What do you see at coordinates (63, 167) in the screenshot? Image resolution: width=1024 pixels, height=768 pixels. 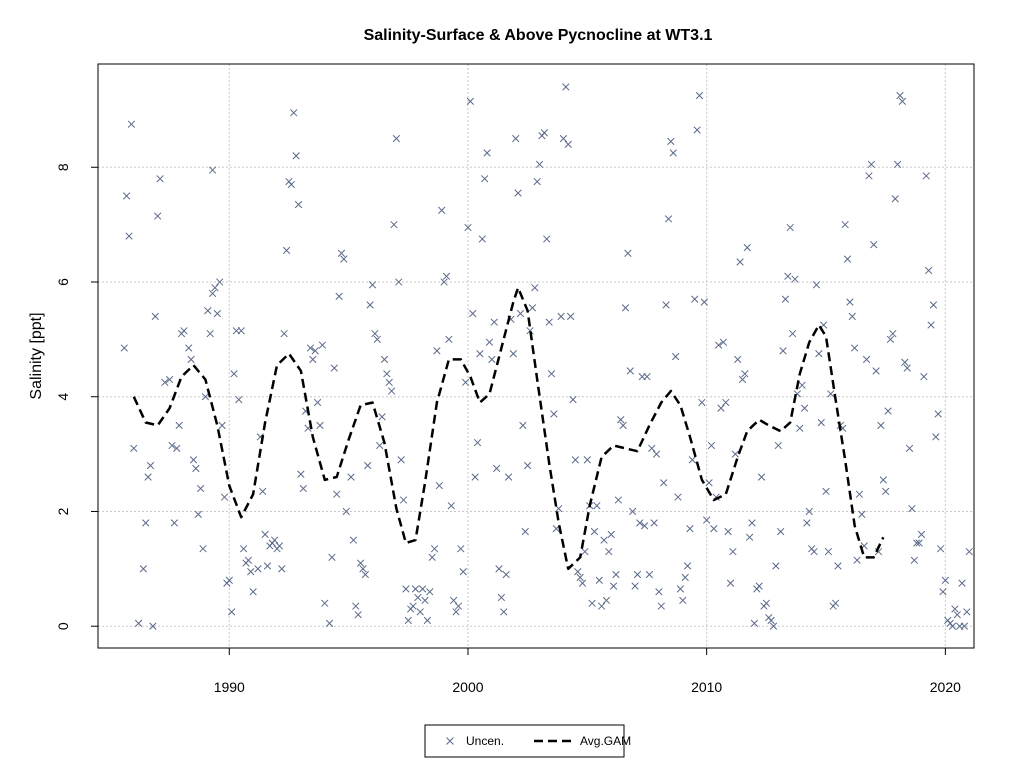 I see `y-tick-label: 8` at bounding box center [63, 167].